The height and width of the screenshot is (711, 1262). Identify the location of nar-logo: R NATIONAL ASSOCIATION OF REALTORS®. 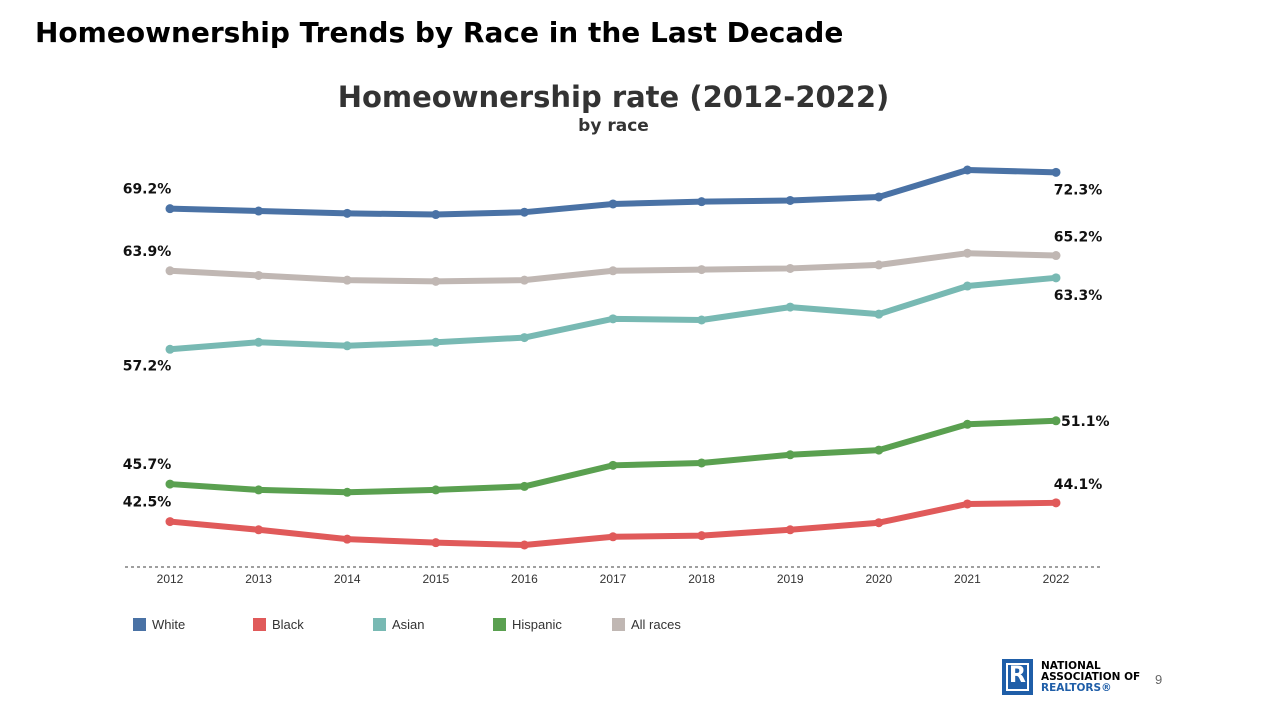
(1071, 677).